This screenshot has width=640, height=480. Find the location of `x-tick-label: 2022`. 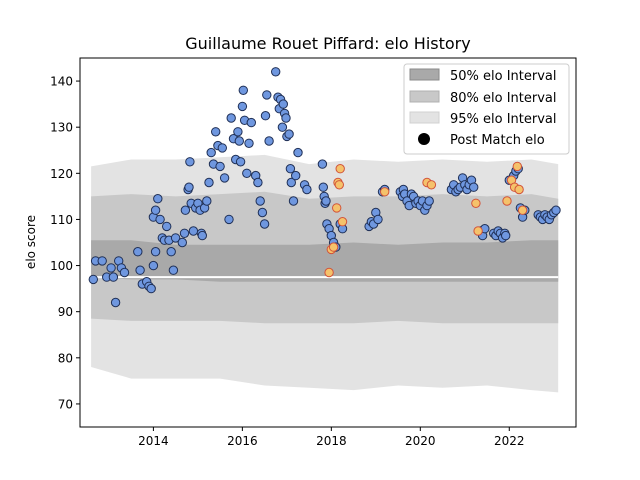

x-tick-label: 2022 is located at coordinates (509, 441).